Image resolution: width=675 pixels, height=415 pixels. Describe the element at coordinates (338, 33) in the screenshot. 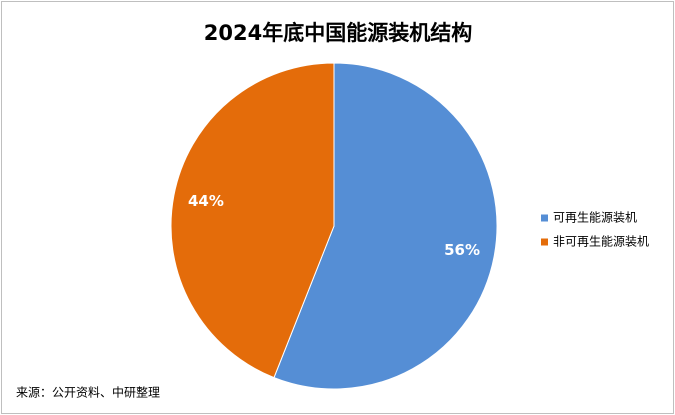

I see `chart-title: 2024年底中国能源装机结构` at that location.